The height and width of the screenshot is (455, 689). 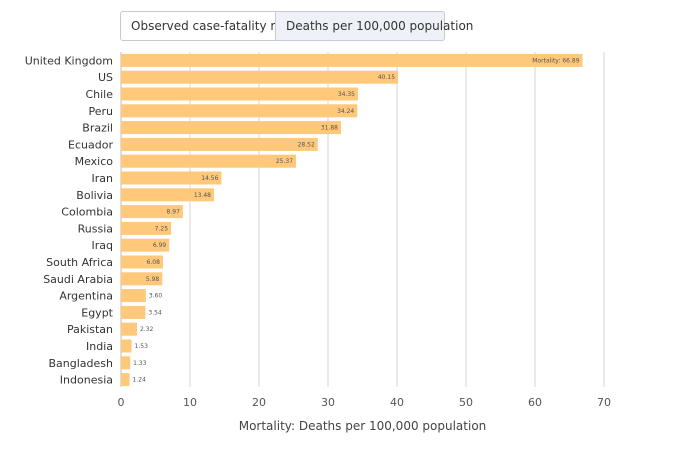 I want to click on category-label-us: US, so click(x=105, y=77).